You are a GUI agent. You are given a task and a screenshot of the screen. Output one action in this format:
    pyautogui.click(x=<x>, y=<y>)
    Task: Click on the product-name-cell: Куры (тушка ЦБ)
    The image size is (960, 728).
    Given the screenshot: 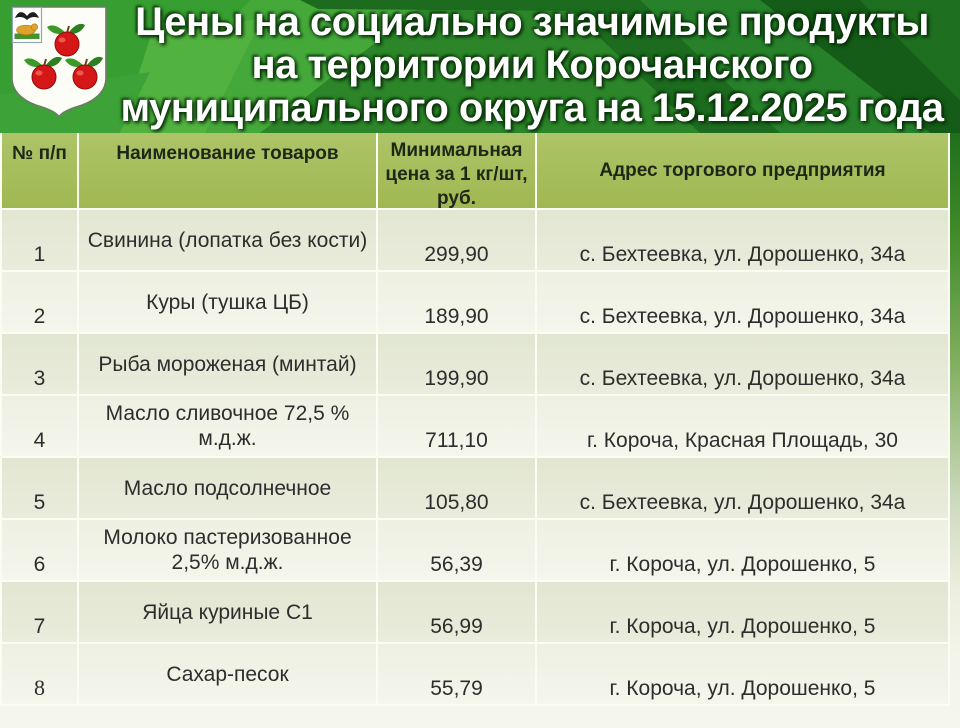 What is the action you would take?
    pyautogui.click(x=227, y=302)
    